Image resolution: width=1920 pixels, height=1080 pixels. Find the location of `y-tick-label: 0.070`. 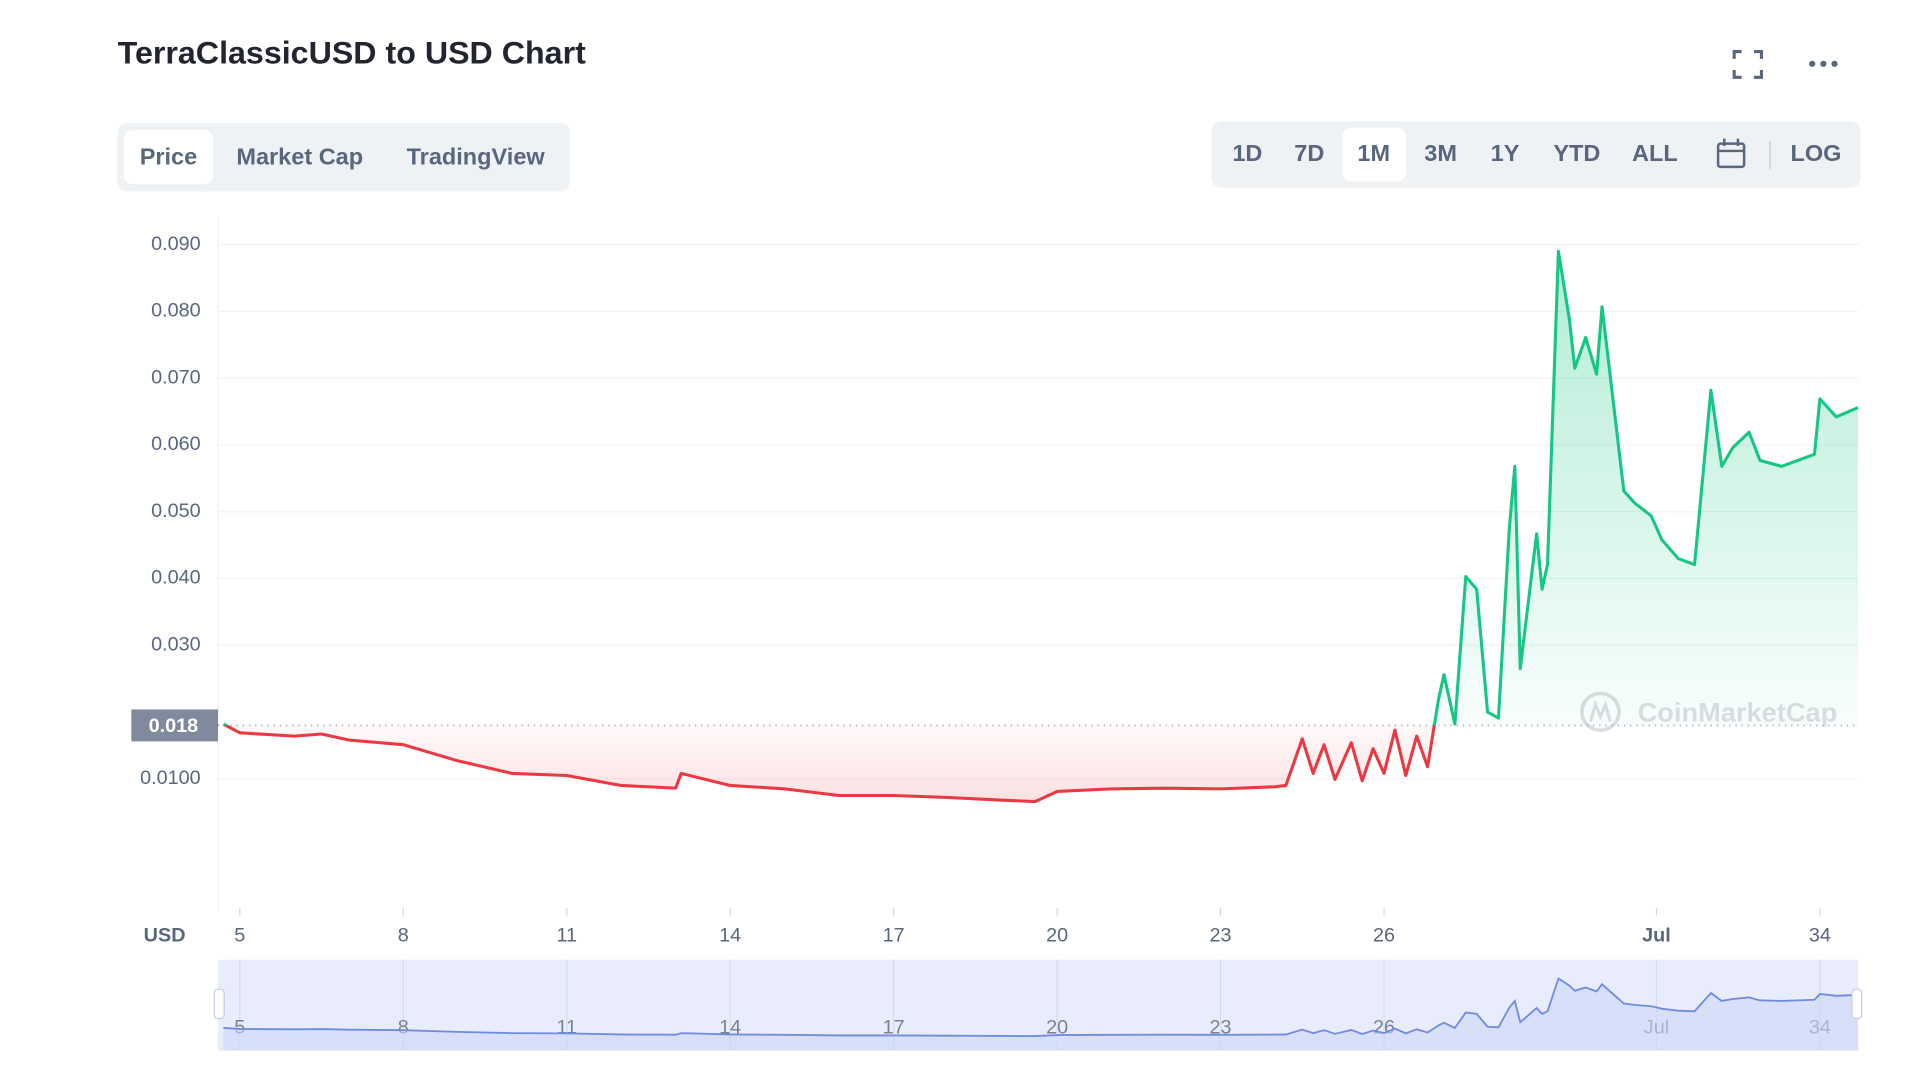

y-tick-label: 0.070 is located at coordinates (176, 377).